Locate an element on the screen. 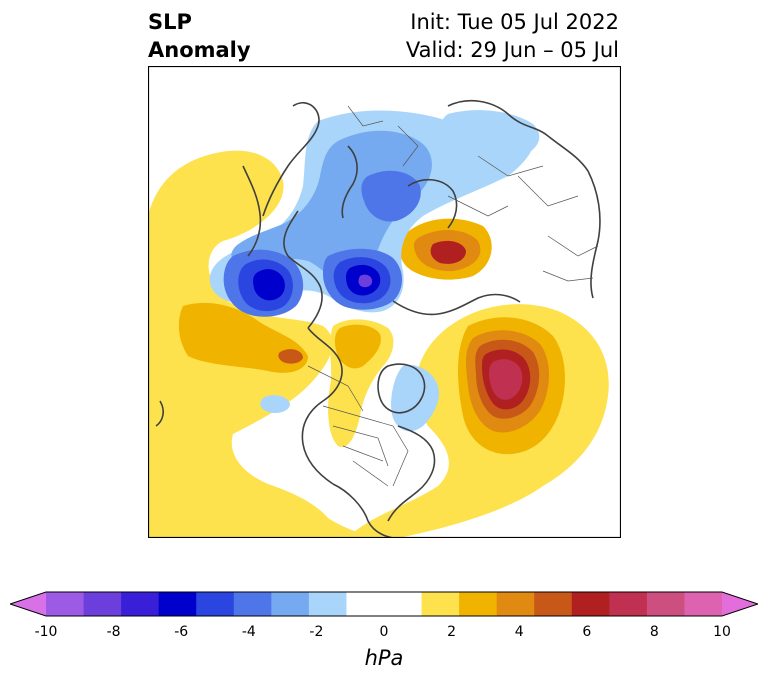 The width and height of the screenshot is (768, 684). anomaly-10hpa-atlantic is located at coordinates (505, 379).